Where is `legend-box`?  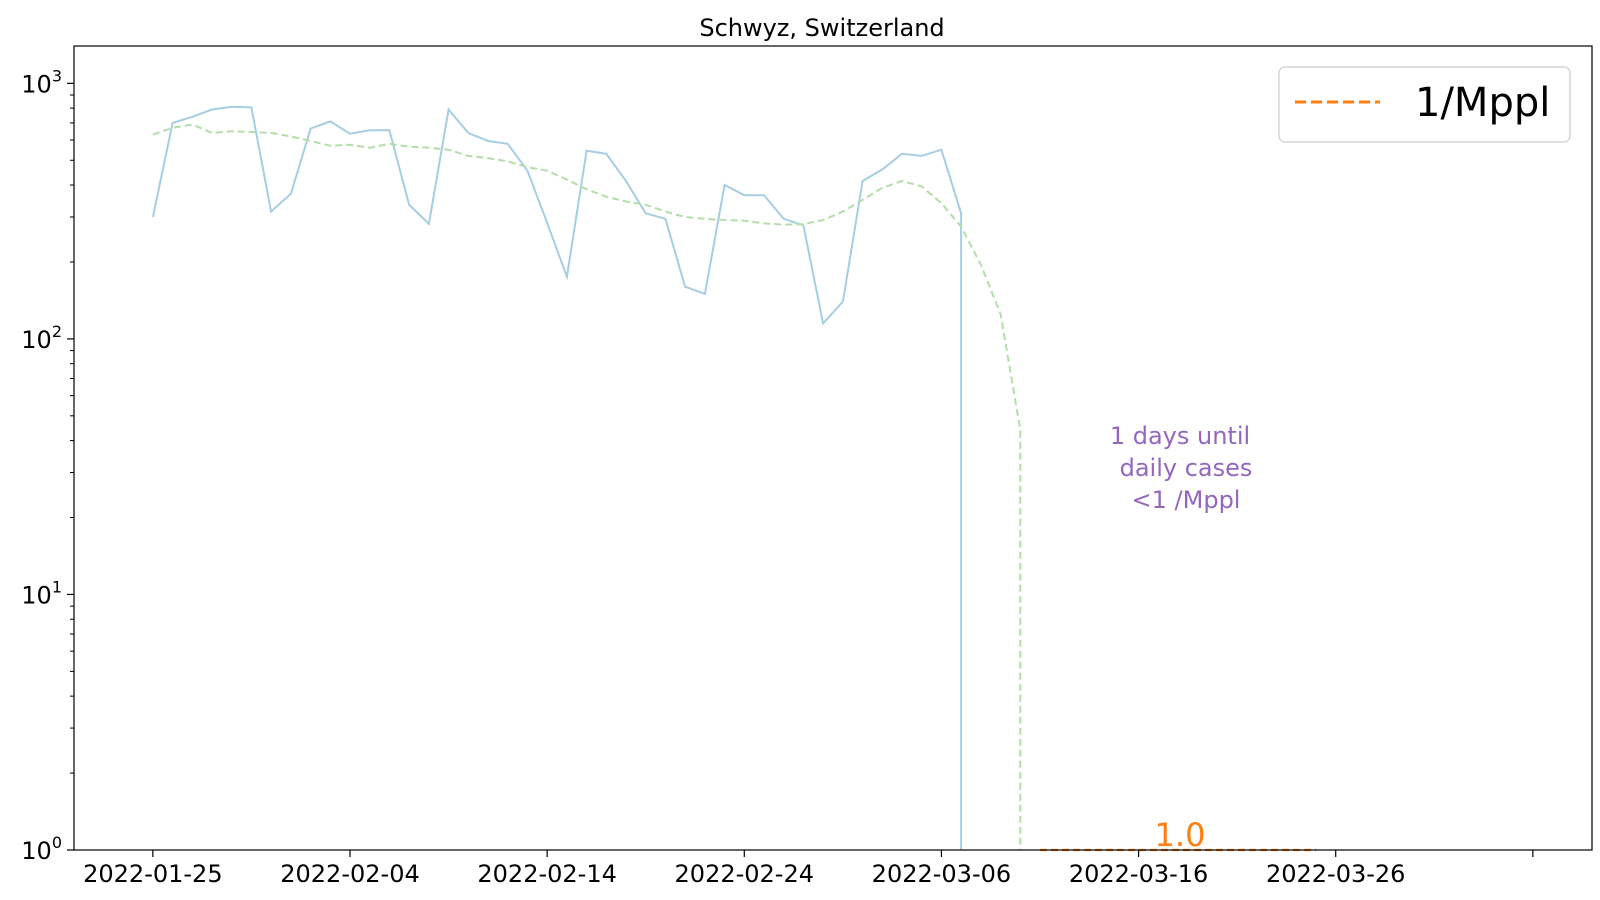
legend-box is located at coordinates (1424, 104).